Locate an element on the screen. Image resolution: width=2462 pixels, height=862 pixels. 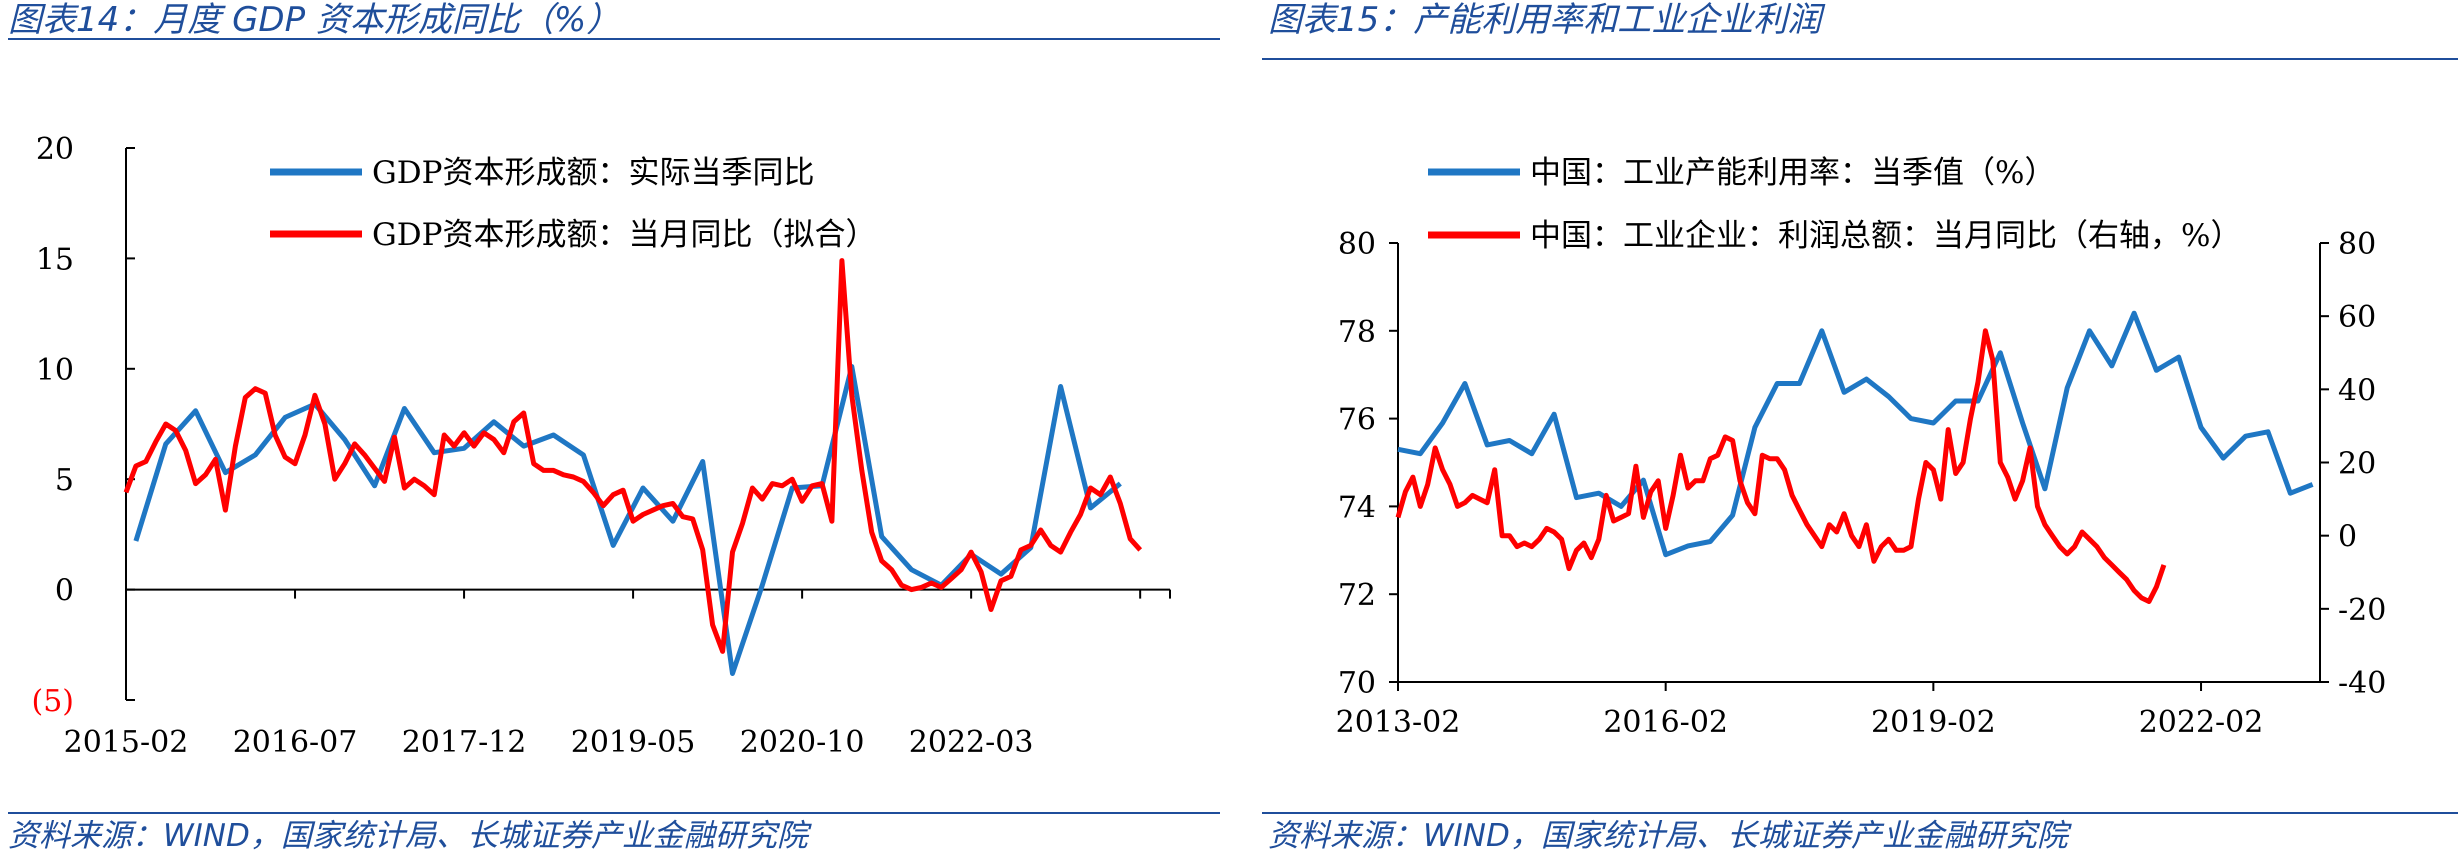
left-legend-label: GDP资本形成额：当月同比（拟合） is located at coordinates (624, 235).